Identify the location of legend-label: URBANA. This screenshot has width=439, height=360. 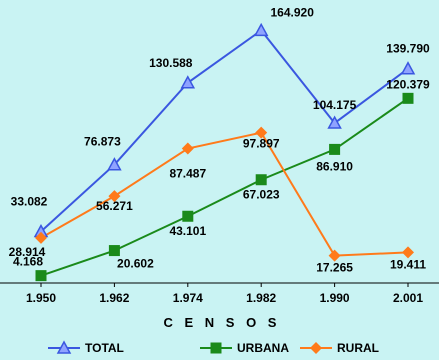
(263, 348).